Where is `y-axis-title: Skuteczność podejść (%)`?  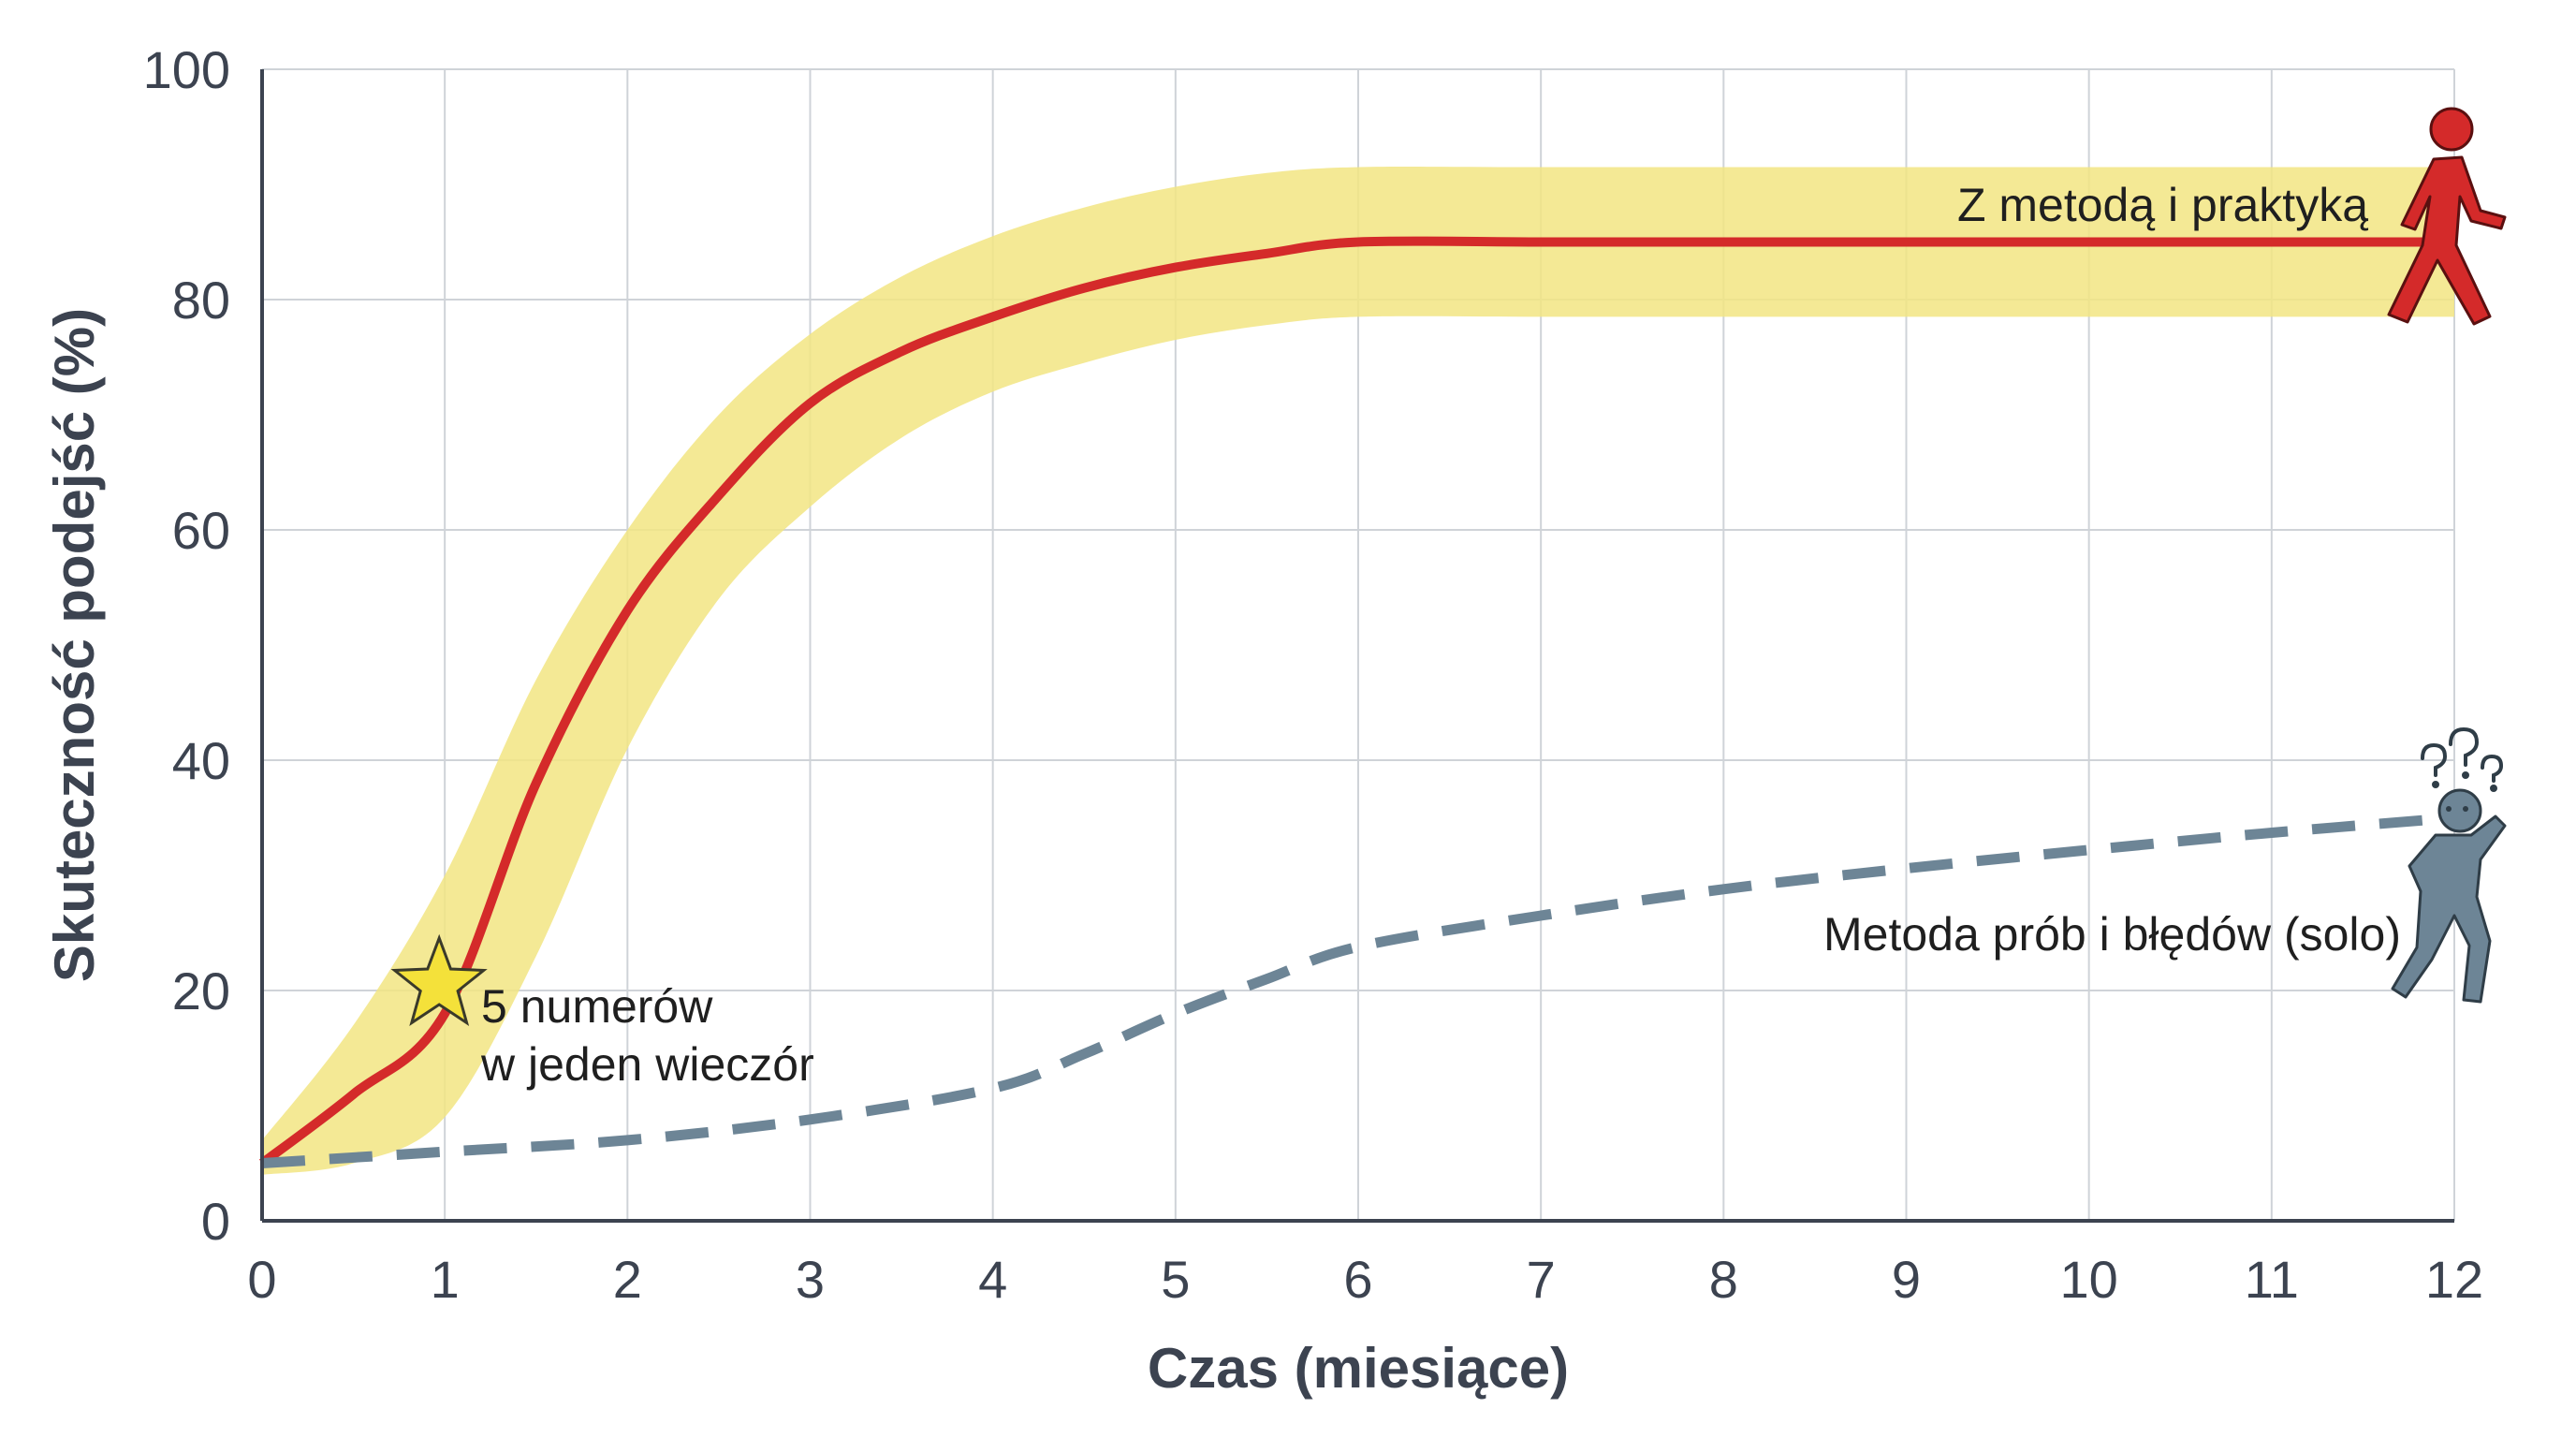
y-axis-title: Skuteczność podejść (%) is located at coordinates (74, 645).